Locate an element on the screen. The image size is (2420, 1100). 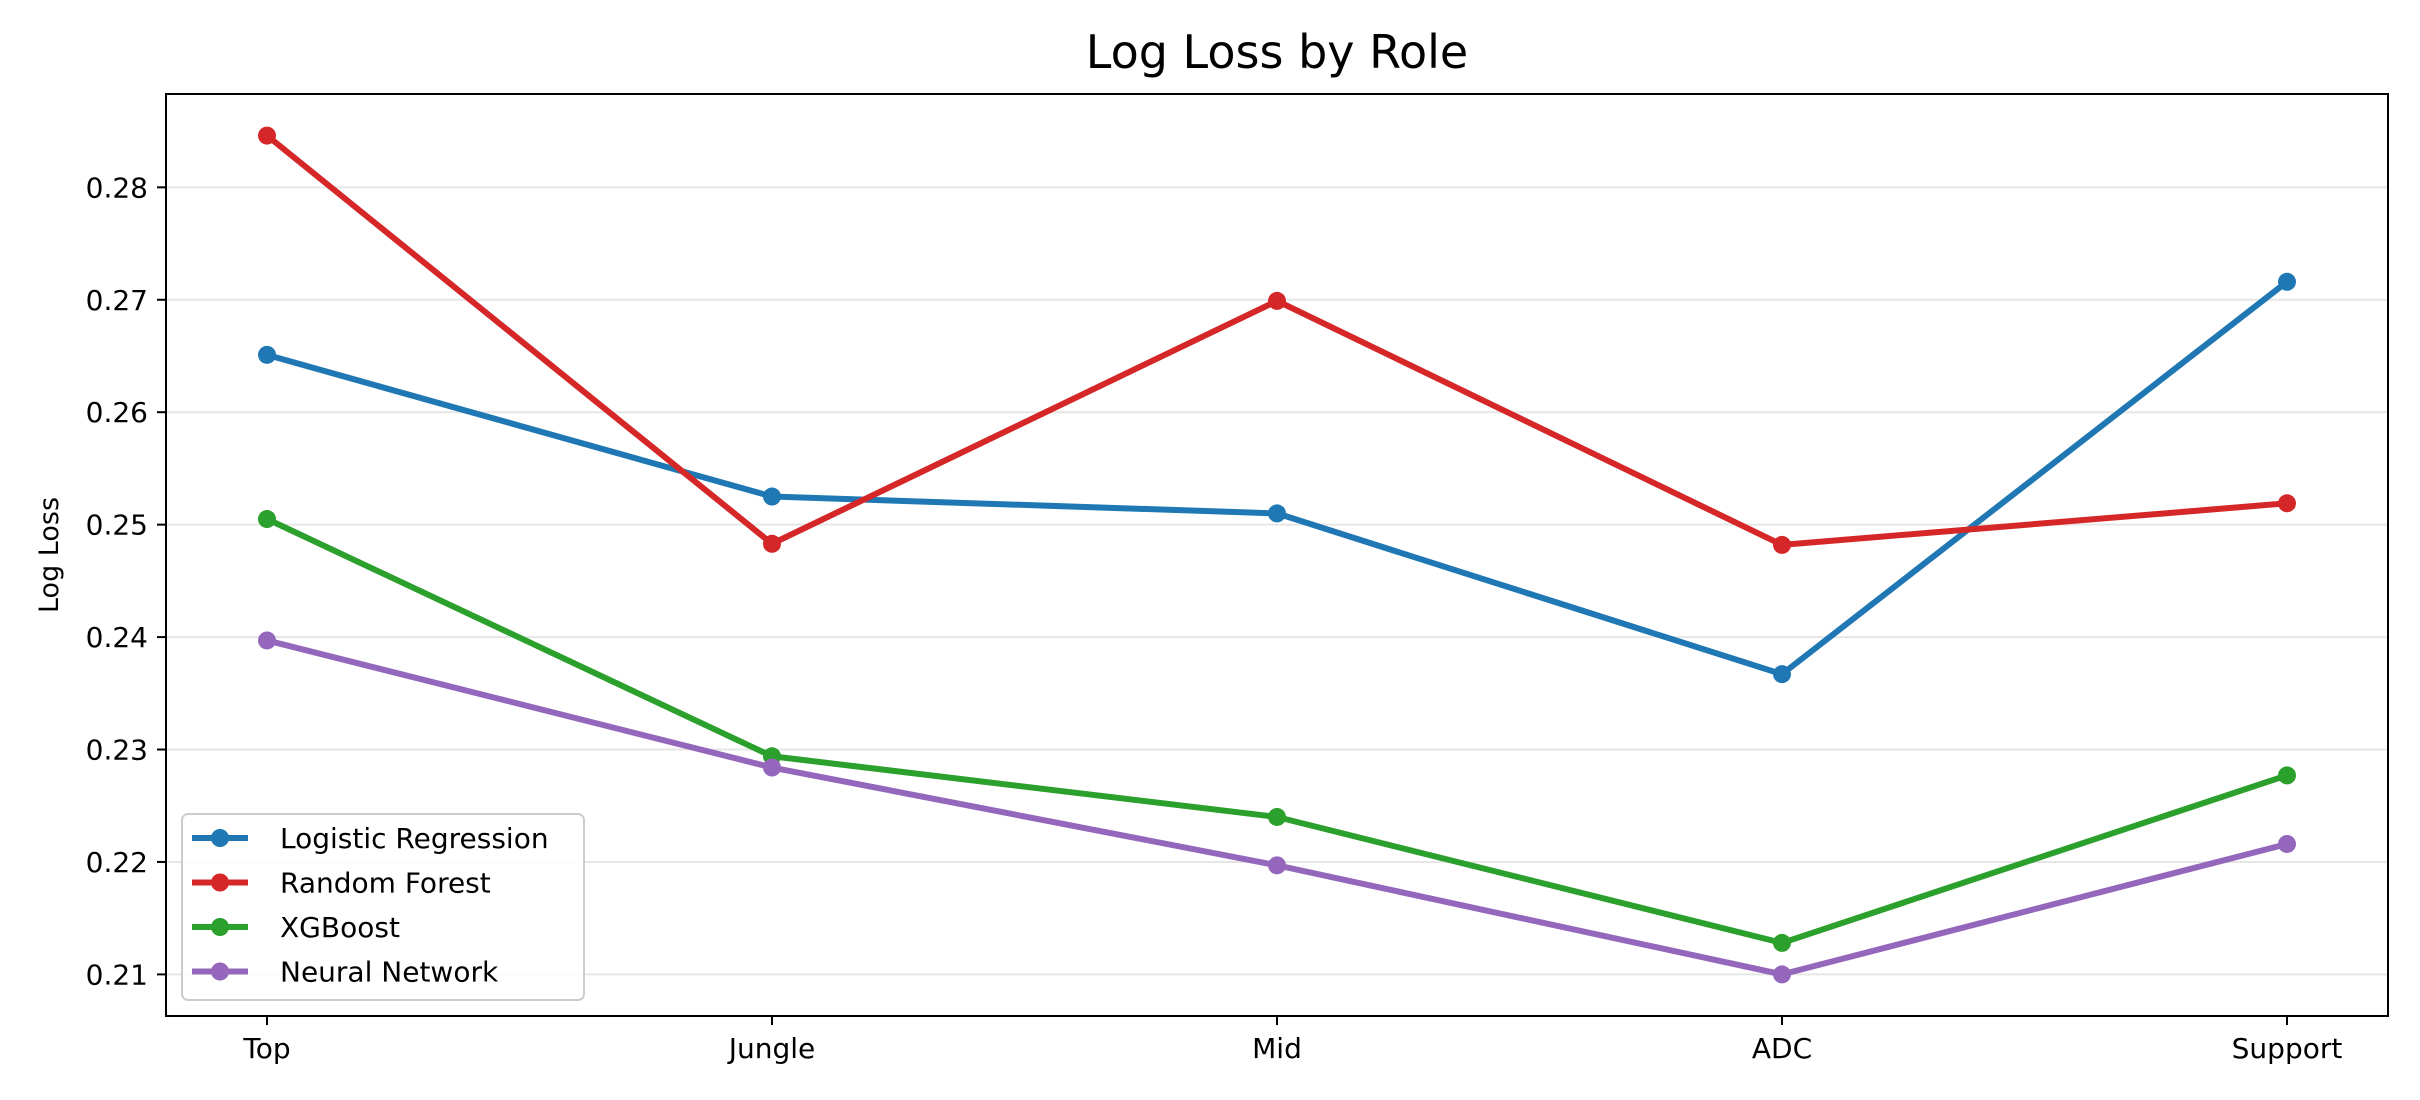
y-tick-label: 0.22 is located at coordinates (117, 862).